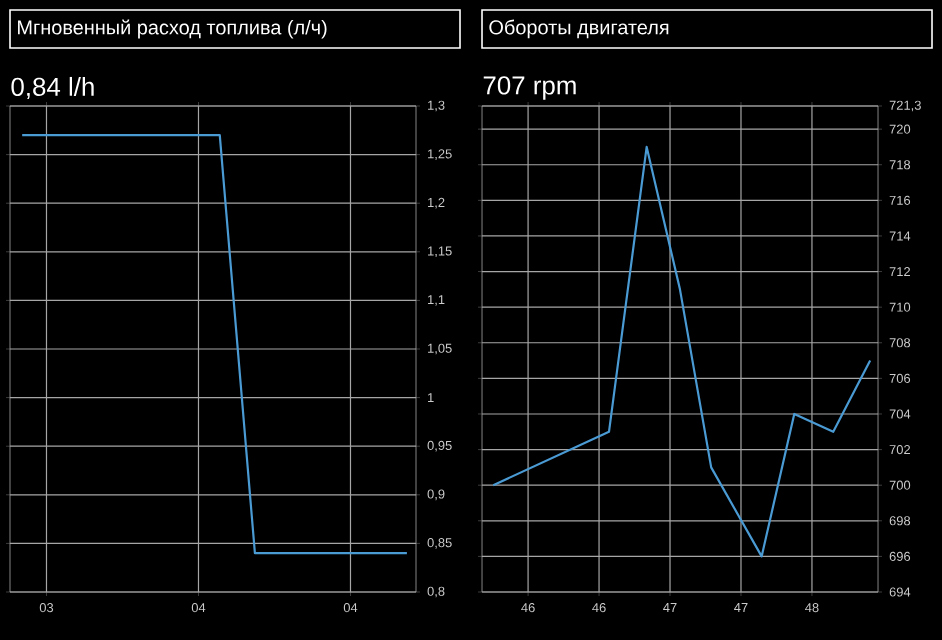 Image resolution: width=942 pixels, height=640 pixels. Describe the element at coordinates (172, 29) in the screenshot. I see `chart-title: Мгновенный расход топлива (л/ч)` at that location.